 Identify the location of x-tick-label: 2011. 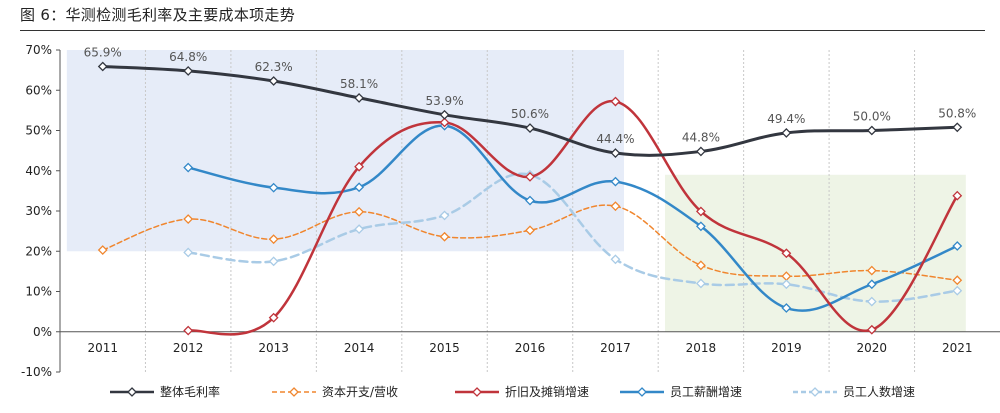
(102, 348).